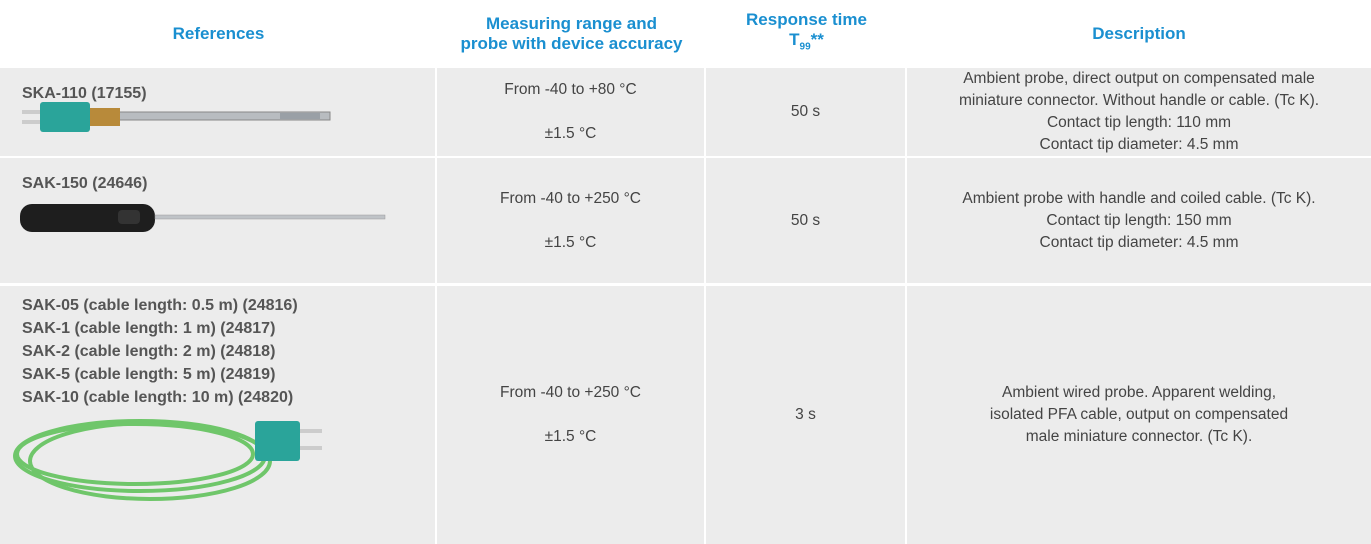 The height and width of the screenshot is (544, 1371). I want to click on reference: SAK-1 (cable length: 1 m) (24817), so click(149, 328).